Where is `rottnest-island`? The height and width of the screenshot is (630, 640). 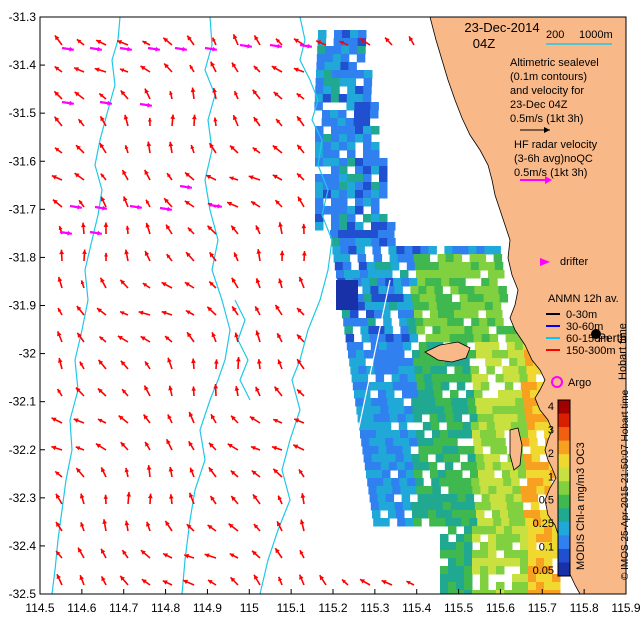
rottnest-island is located at coordinates (447, 352).